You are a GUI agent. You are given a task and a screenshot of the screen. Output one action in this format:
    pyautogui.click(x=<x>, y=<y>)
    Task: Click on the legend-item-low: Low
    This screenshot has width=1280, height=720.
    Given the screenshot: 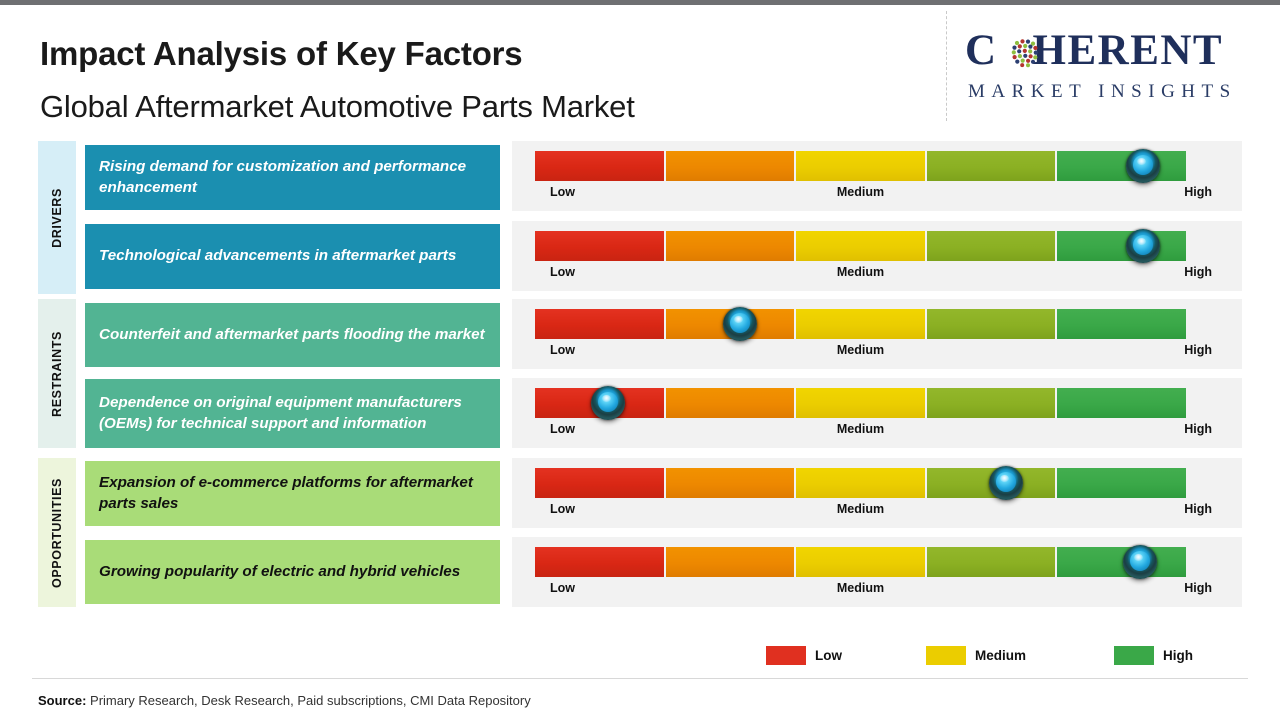 What is the action you would take?
    pyautogui.click(x=804, y=655)
    